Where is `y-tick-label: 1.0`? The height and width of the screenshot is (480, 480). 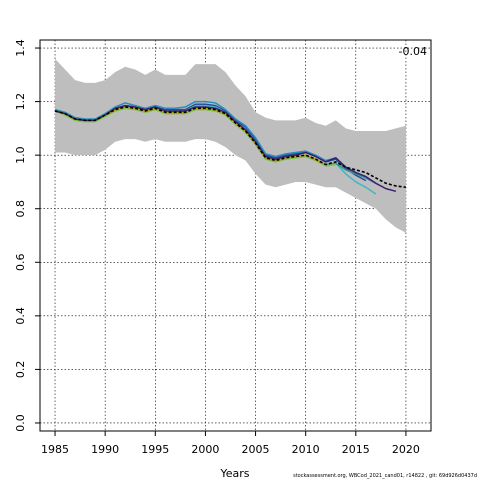 y-tick-label: 1.0 is located at coordinates (20, 155).